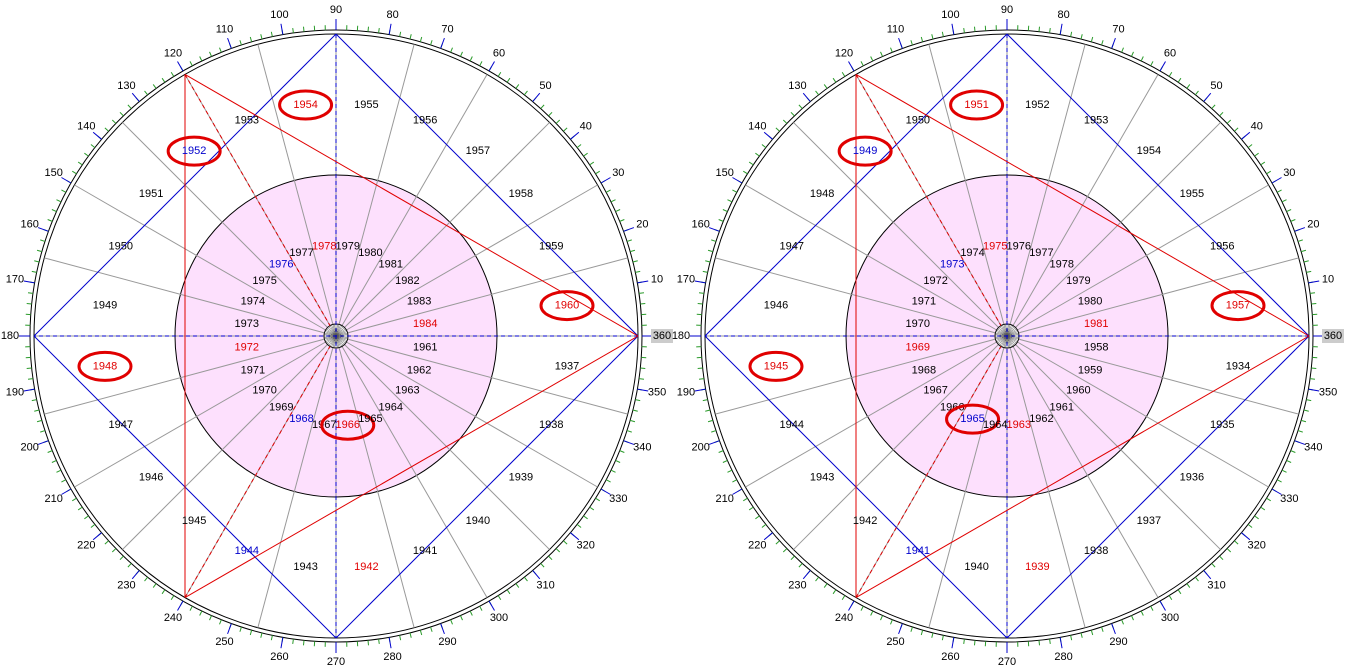 The width and height of the screenshot is (1346, 666). What do you see at coordinates (348, 247) in the screenshot?
I see `year-label: 1979` at bounding box center [348, 247].